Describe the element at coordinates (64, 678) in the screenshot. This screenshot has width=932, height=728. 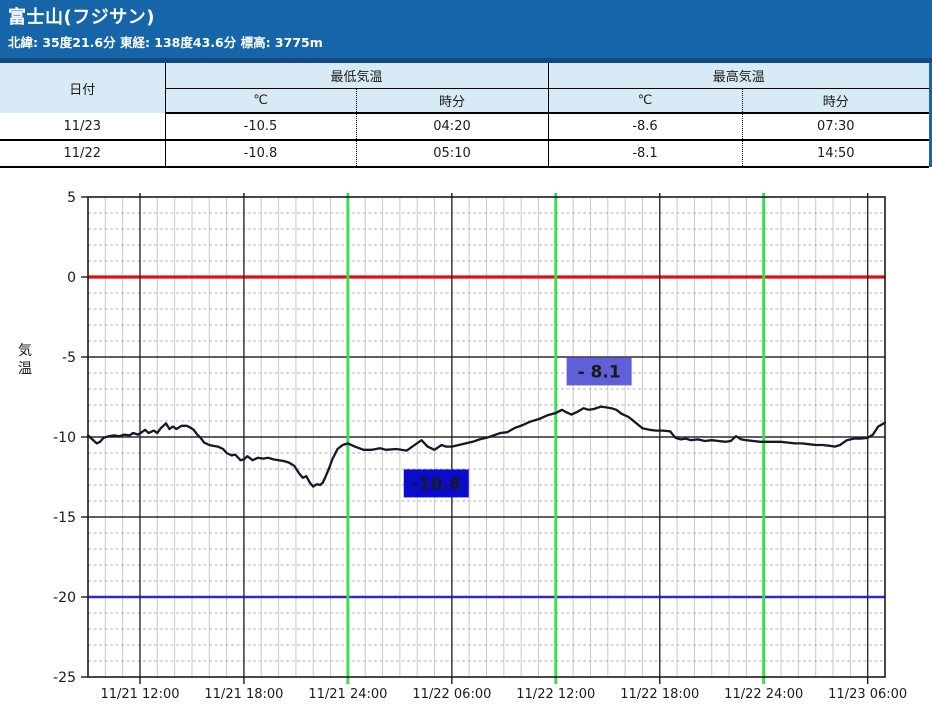
I see `y-tick-label: -25` at that location.